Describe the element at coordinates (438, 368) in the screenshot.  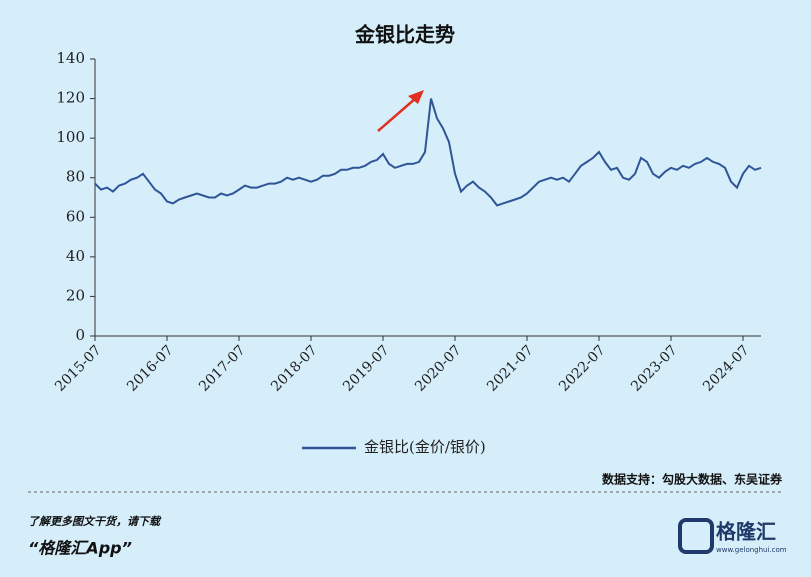
I see `x-tick-label: 2020-07` at that location.